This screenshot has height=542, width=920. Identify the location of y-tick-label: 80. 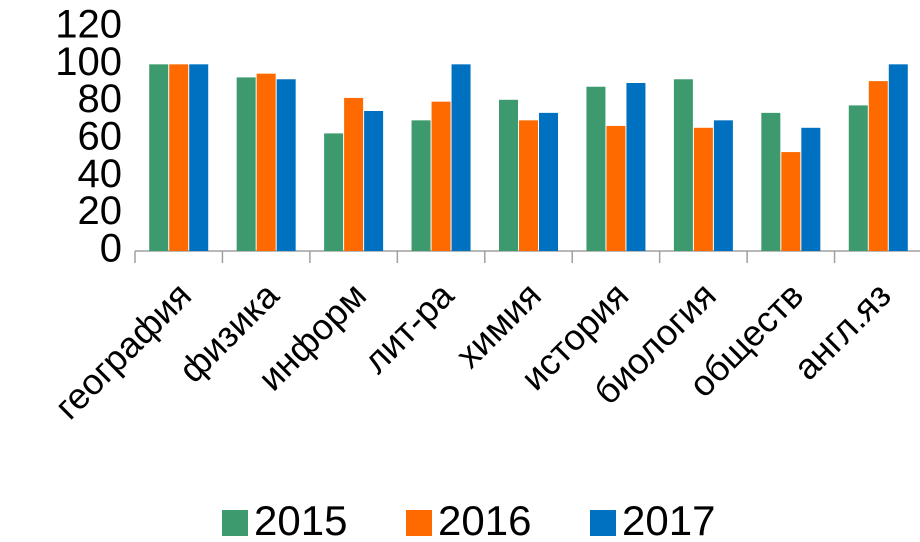
(100, 99).